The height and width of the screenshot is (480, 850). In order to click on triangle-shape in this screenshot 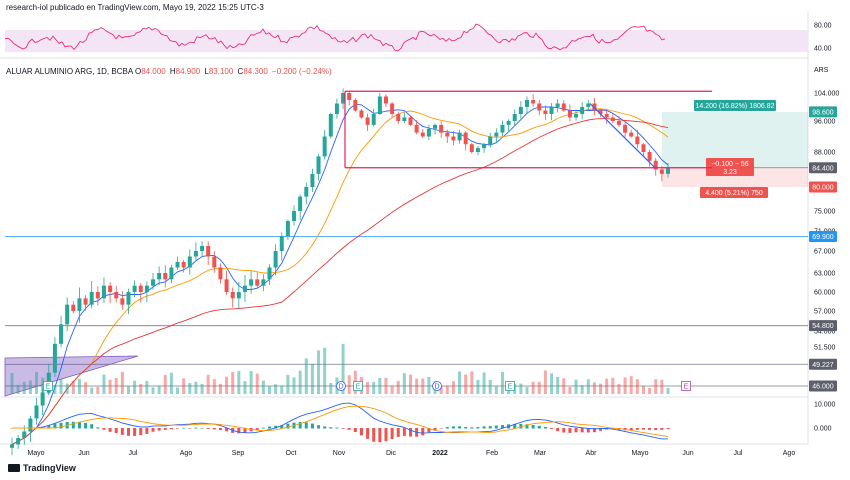, I will do `click(71, 376)`.